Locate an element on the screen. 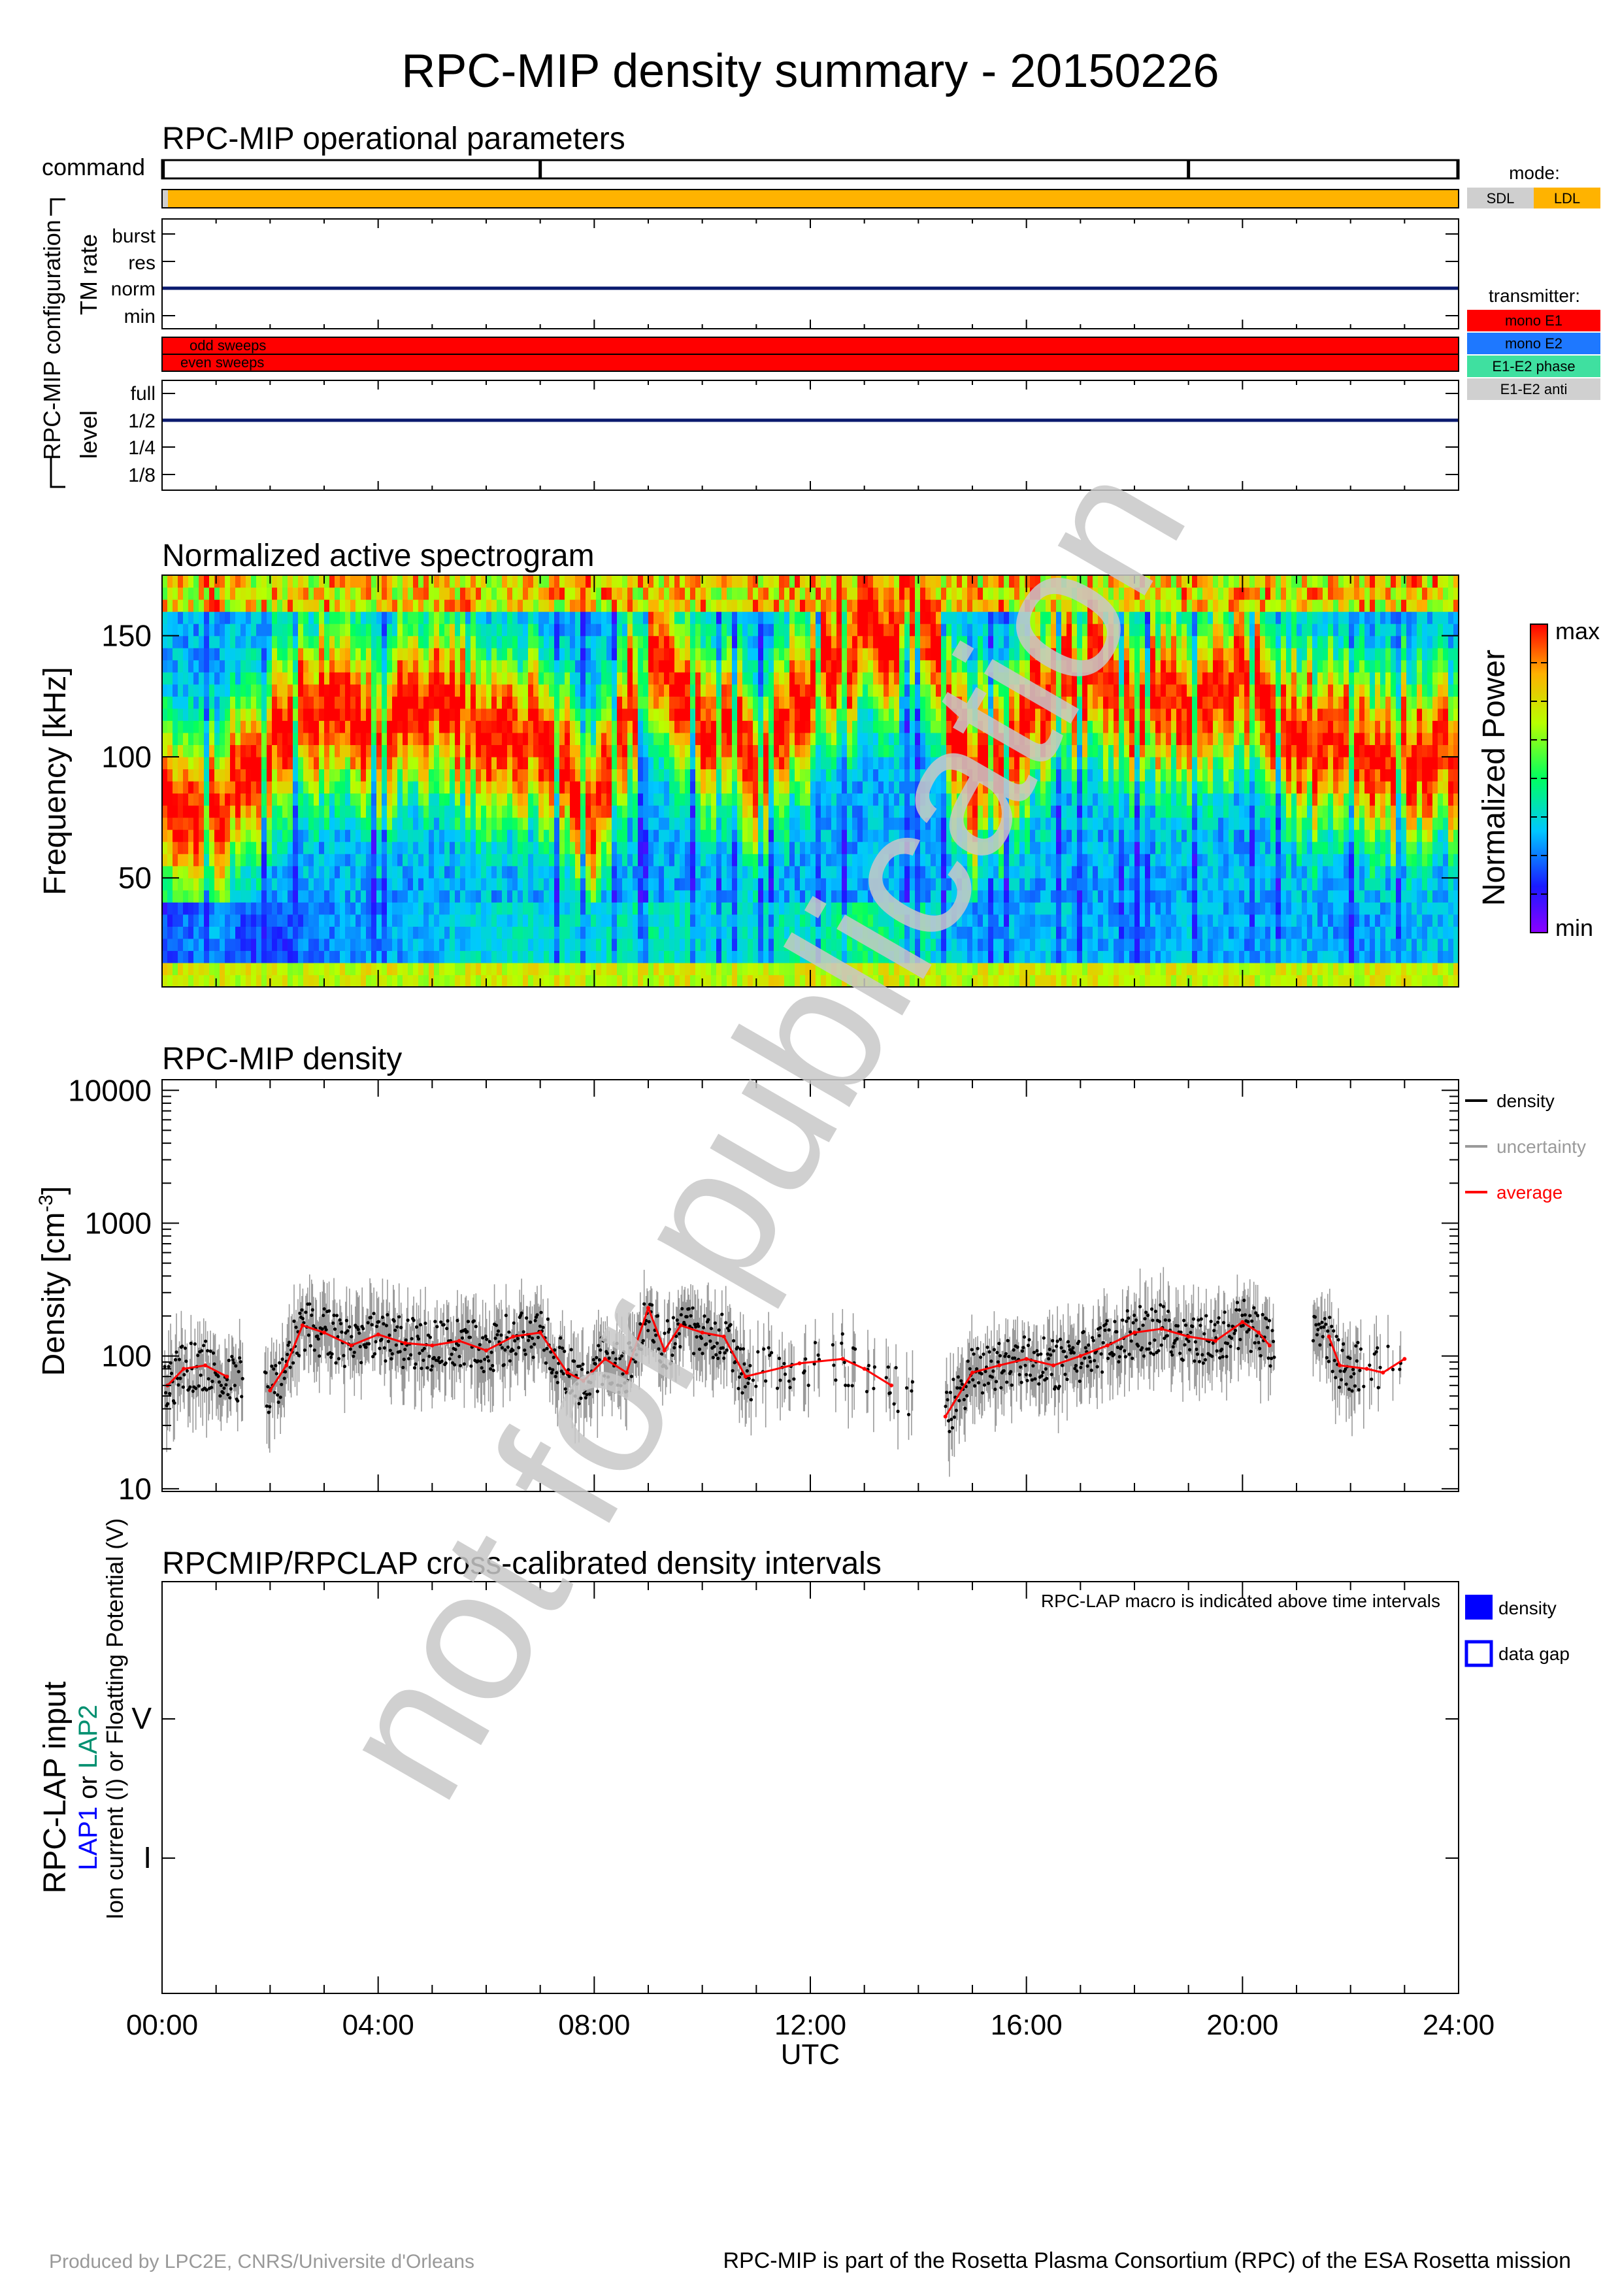 This screenshot has height=2296, width=1620. odd-sweeps-bar is located at coordinates (810, 345).